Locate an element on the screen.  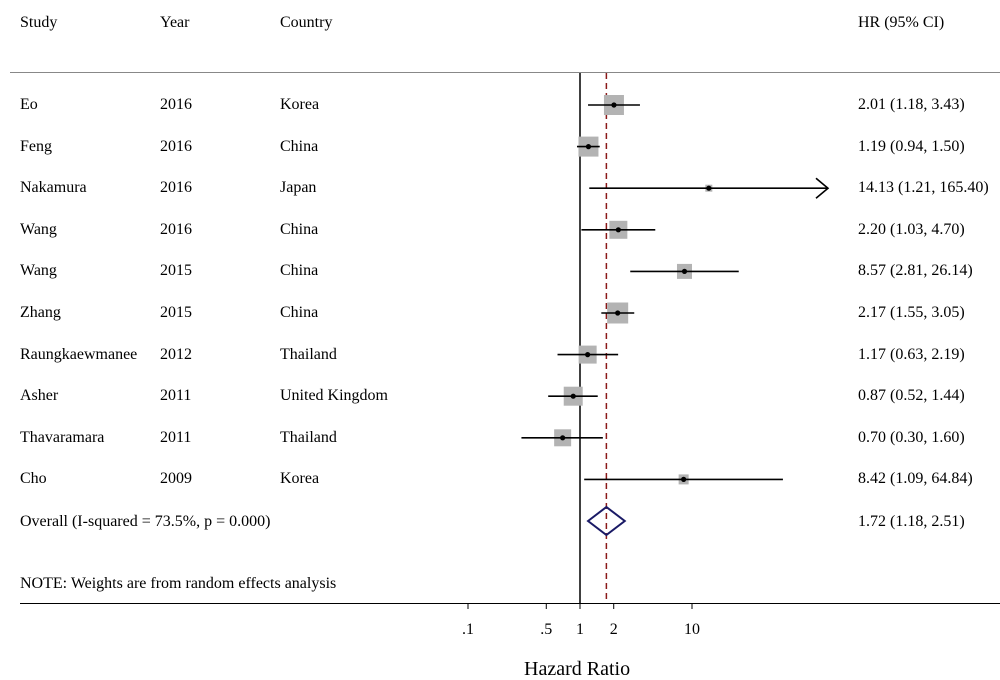
row-hr-label: 8.42 (1.09, 64.84) is located at coordinates (915, 479).